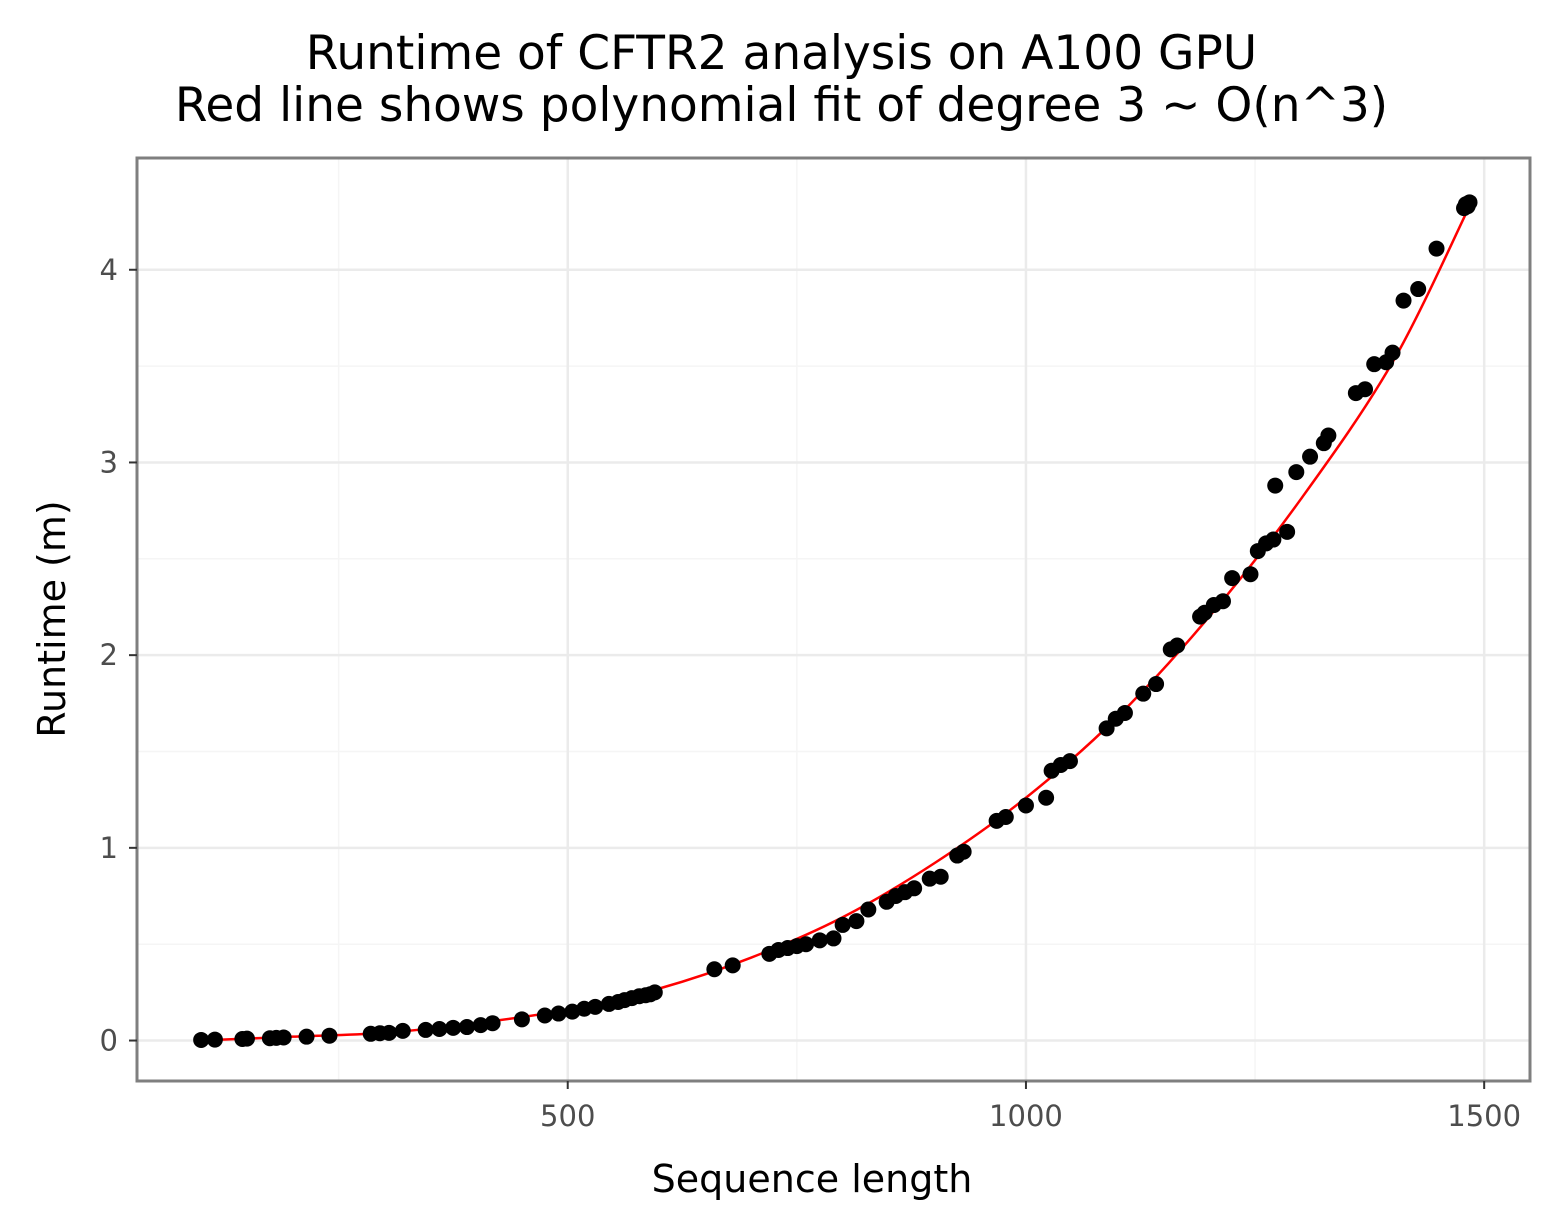 The width and height of the screenshot is (1563, 1232). Describe the element at coordinates (52, 618) in the screenshot. I see `y-axis-label: Runtime (m)` at that location.